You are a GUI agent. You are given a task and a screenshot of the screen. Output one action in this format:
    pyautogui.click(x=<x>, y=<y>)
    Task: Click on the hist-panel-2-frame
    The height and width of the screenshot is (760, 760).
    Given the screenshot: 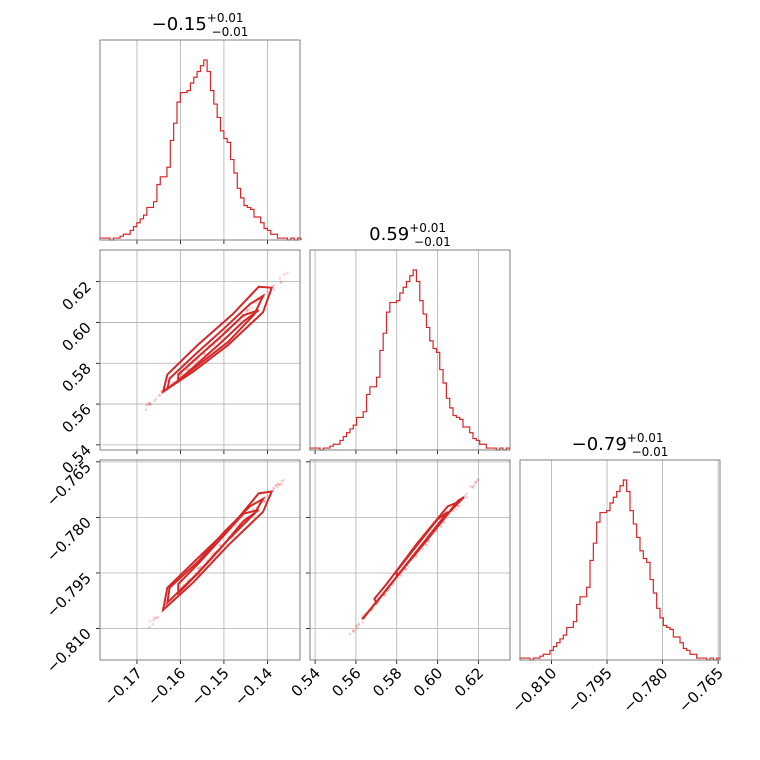 What is the action you would take?
    pyautogui.click(x=620, y=560)
    